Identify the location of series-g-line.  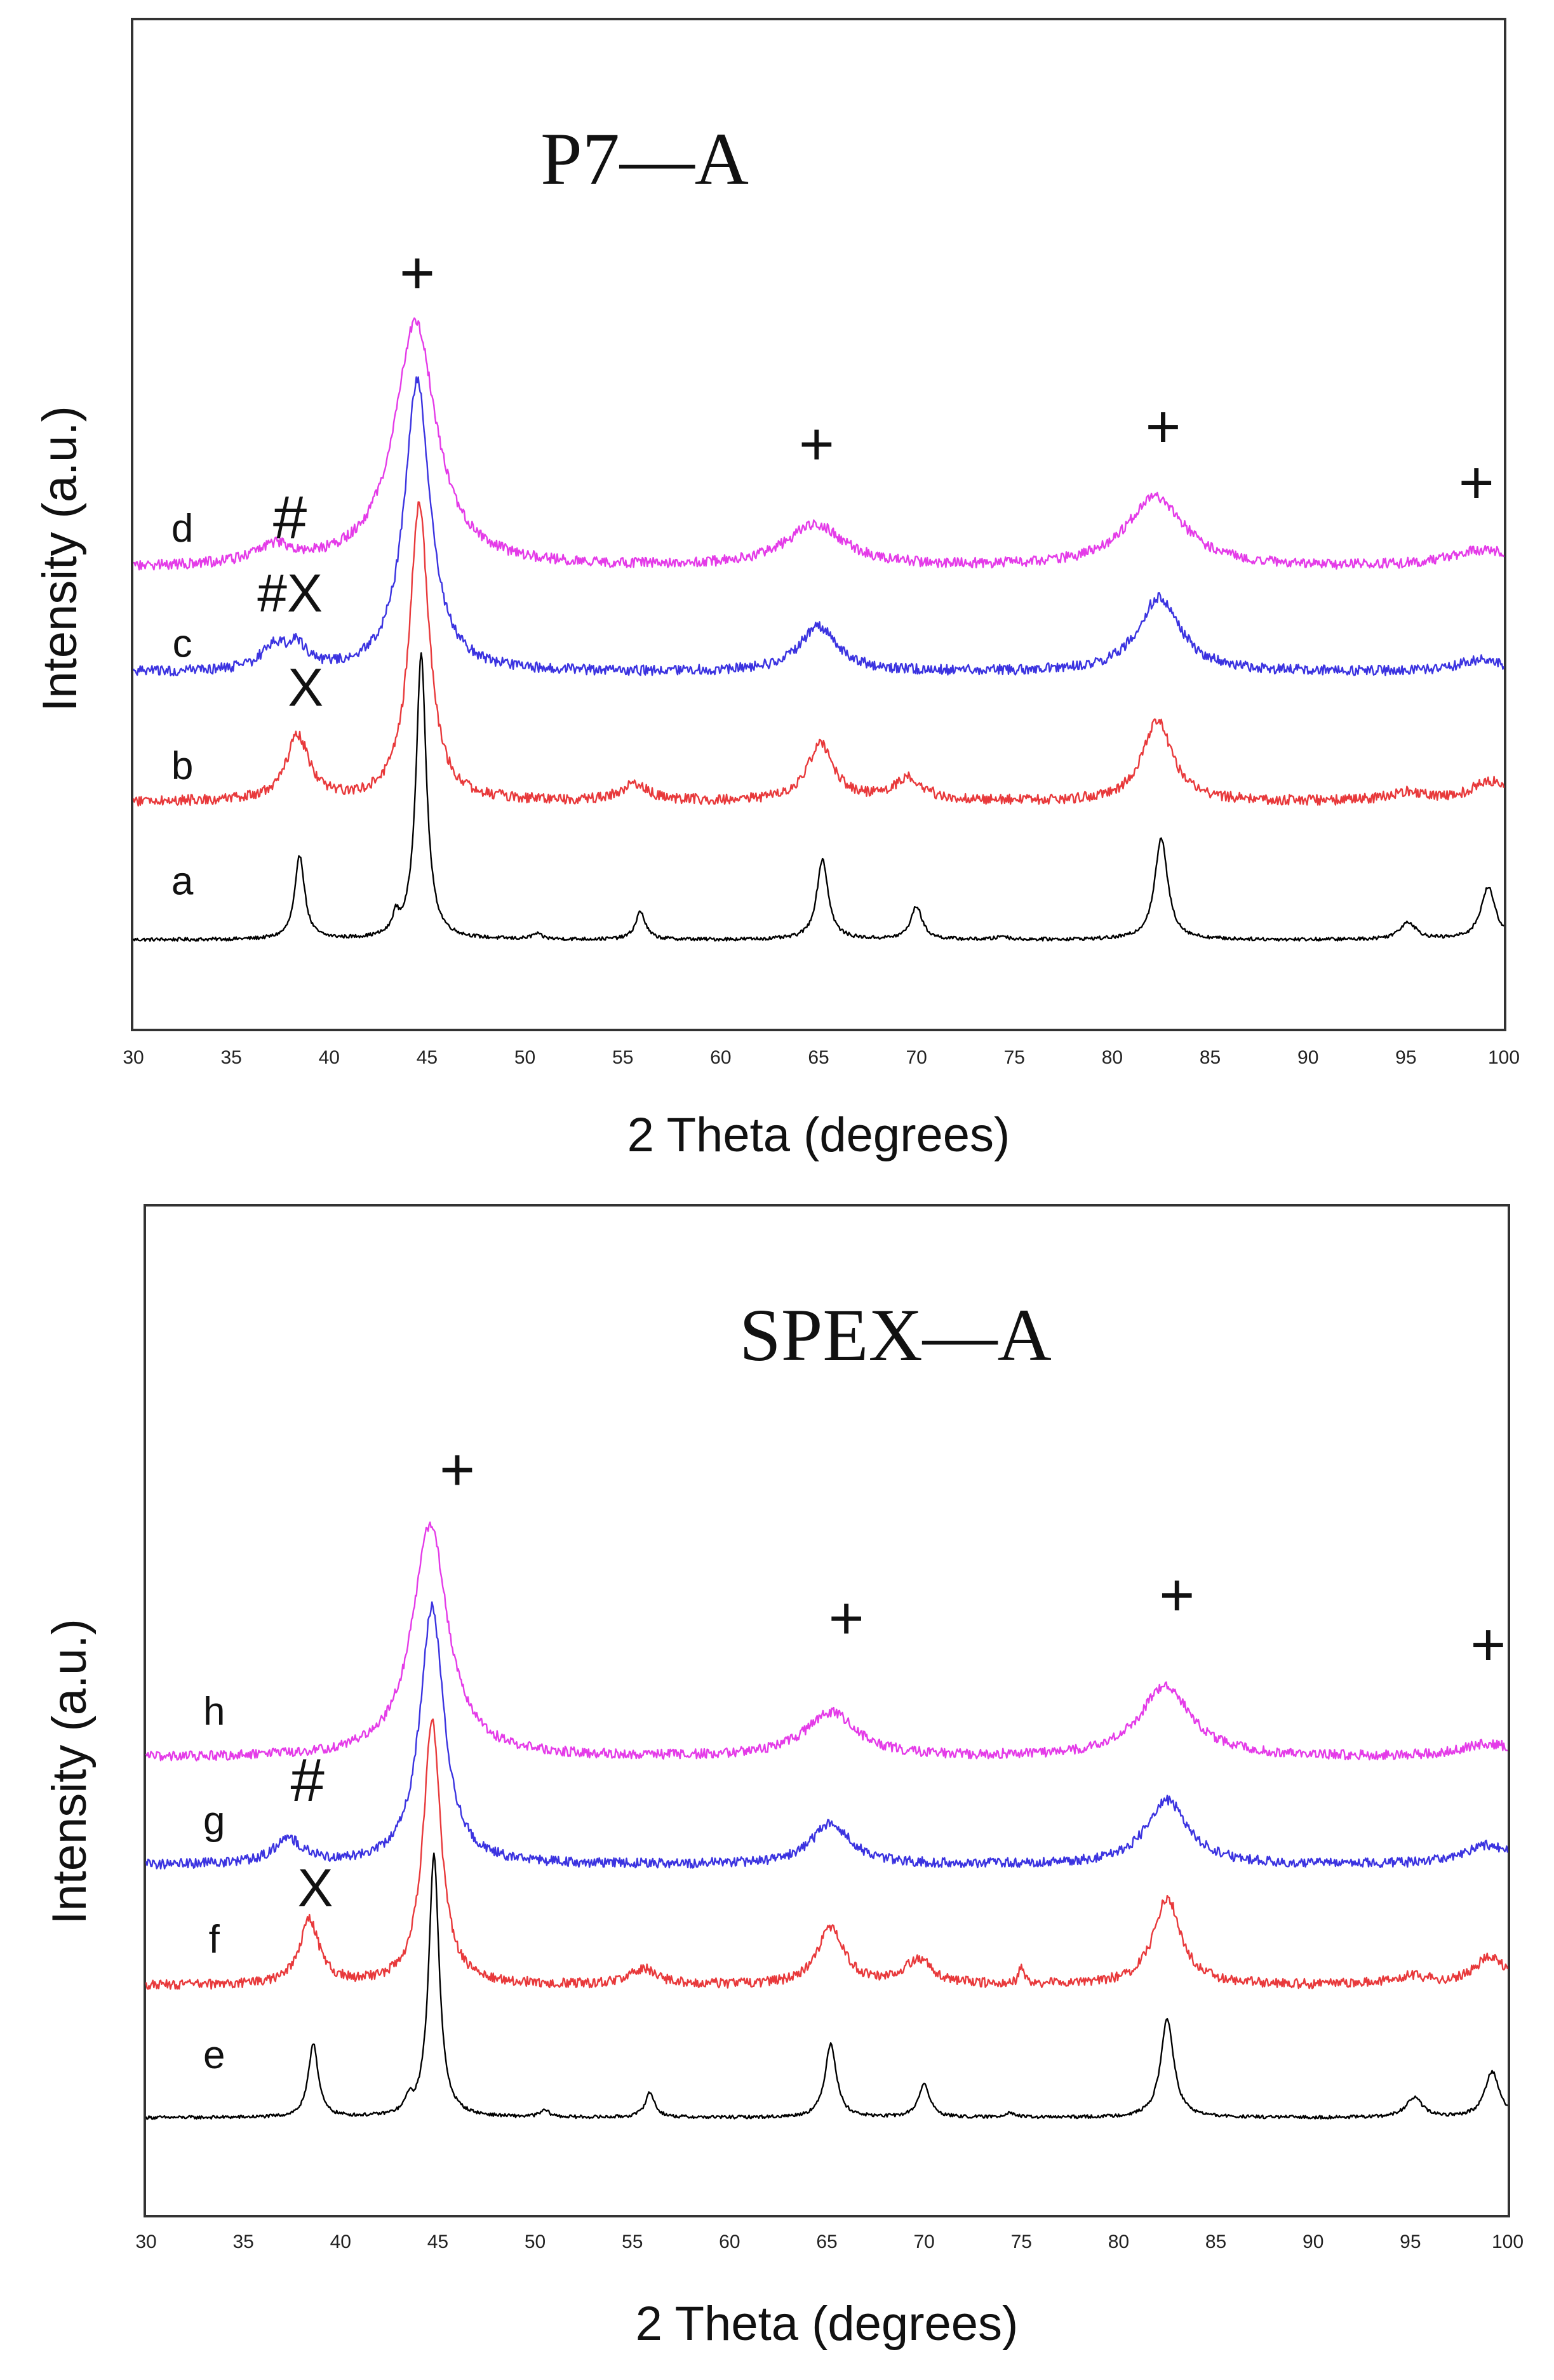
(827, 1735).